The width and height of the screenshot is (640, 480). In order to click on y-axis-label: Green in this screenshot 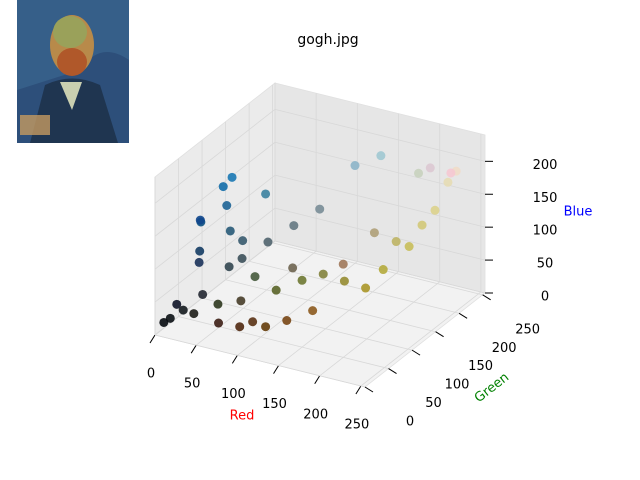, I will do `click(492, 388)`.